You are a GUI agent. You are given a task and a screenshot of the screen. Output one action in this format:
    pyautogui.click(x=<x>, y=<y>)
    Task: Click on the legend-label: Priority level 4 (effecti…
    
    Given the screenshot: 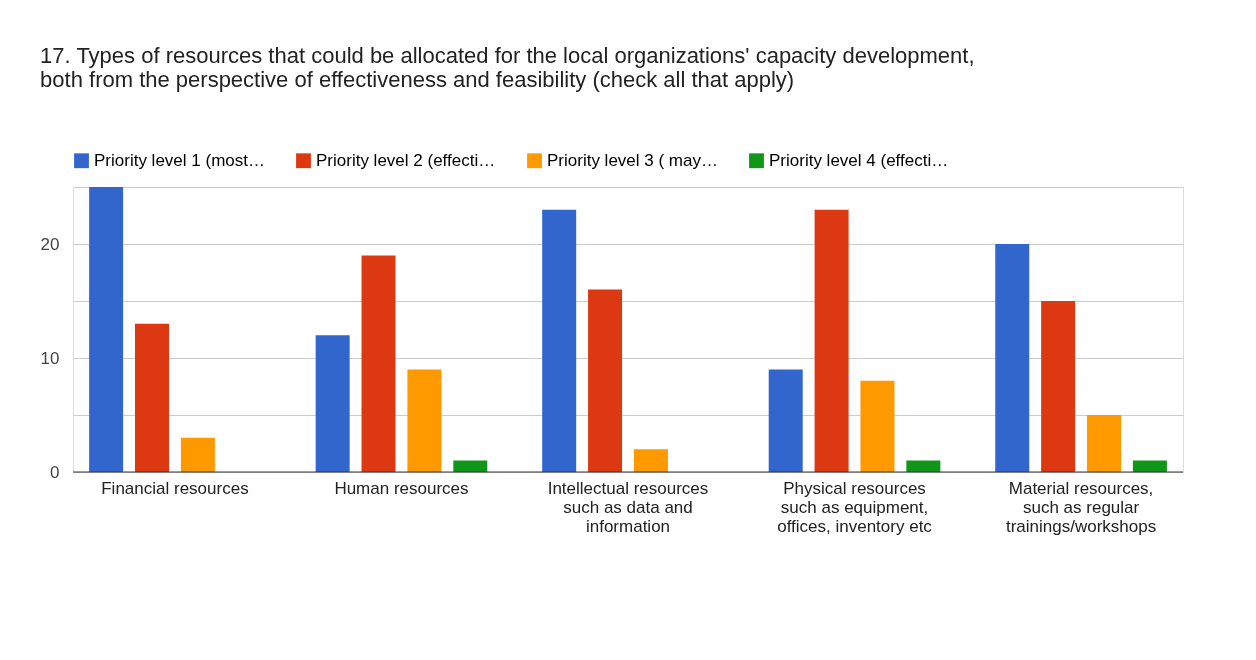 What is the action you would take?
    pyautogui.click(x=859, y=160)
    